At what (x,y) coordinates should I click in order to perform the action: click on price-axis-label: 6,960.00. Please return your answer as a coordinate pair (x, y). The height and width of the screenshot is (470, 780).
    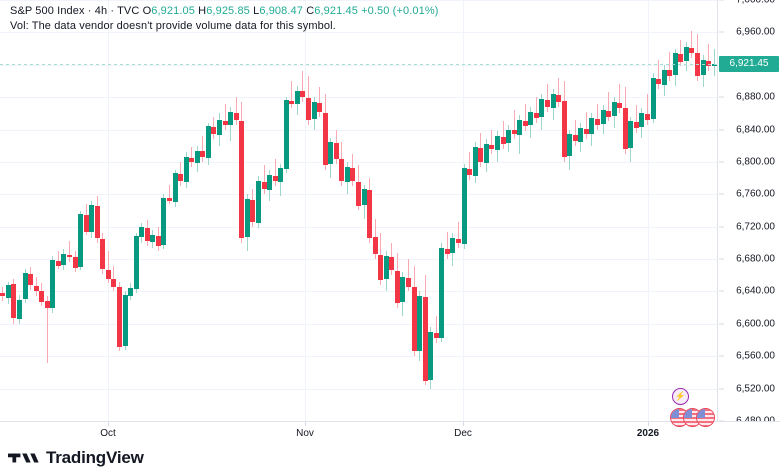
    Looking at the image, I should click on (755, 32).